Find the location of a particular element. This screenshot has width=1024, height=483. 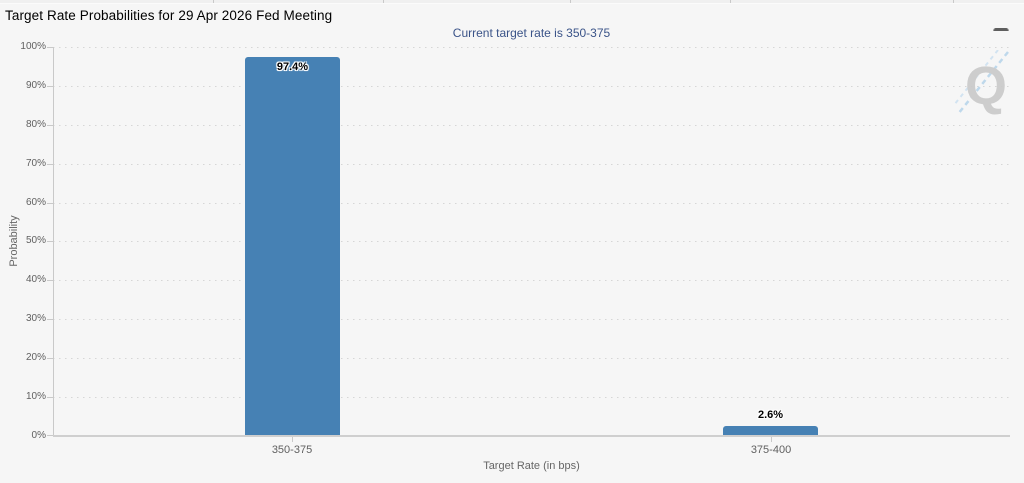

y-axis-title: Probability is located at coordinates (14, 241).